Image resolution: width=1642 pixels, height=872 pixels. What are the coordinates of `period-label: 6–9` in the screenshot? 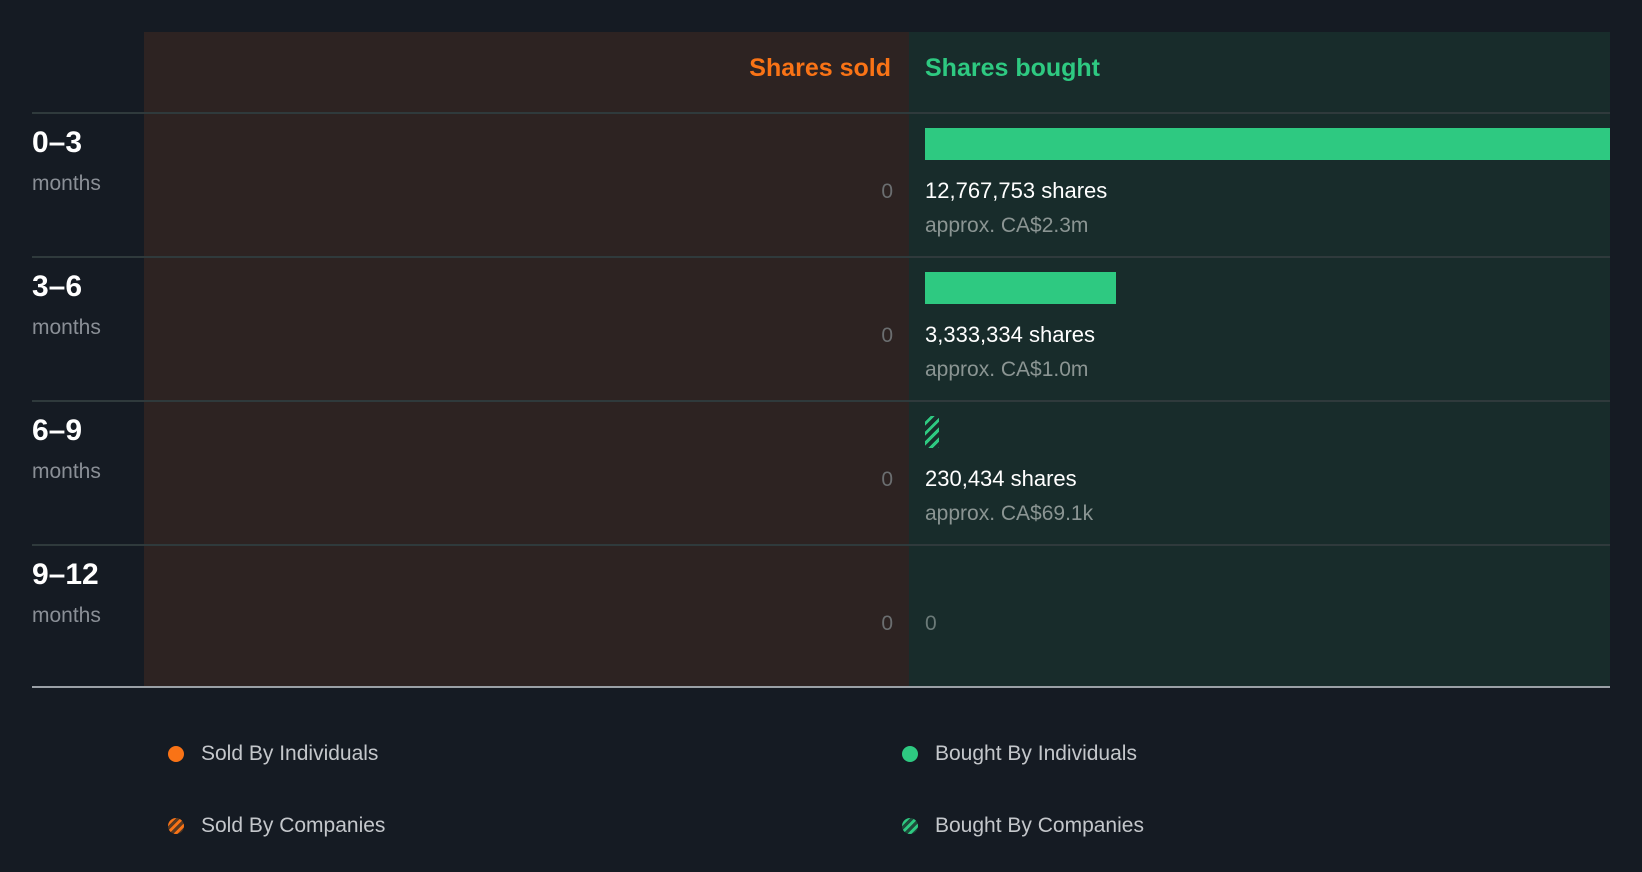 It's located at (57, 430).